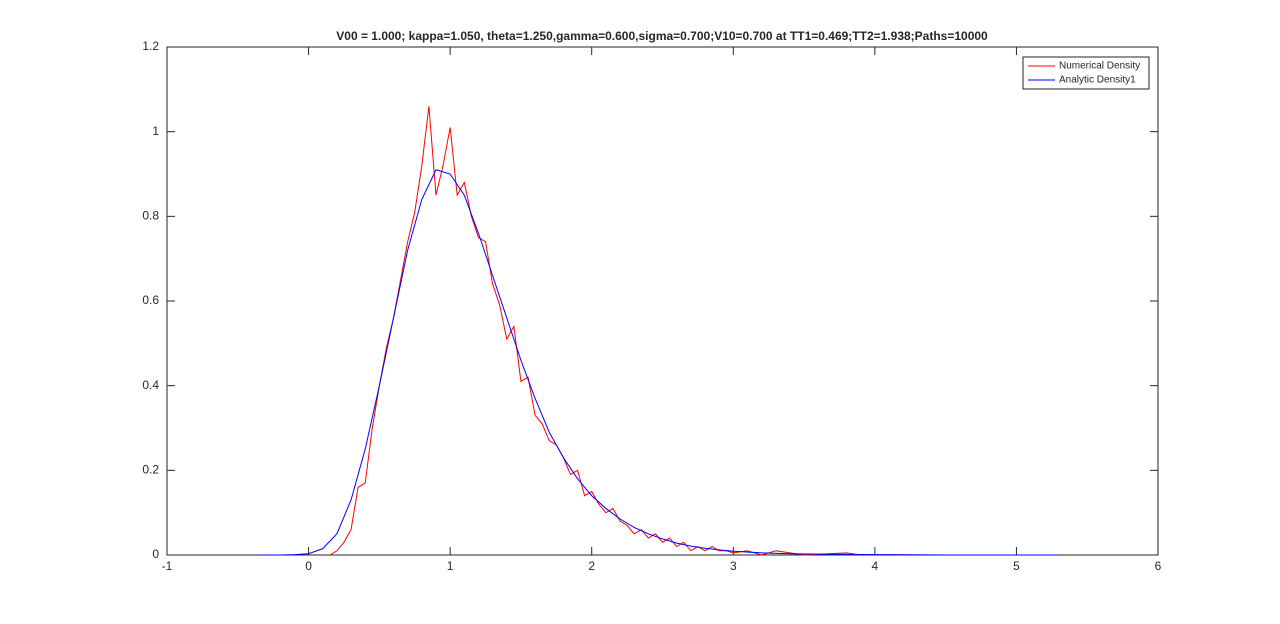 Image resolution: width=1280 pixels, height=624 pixels. What do you see at coordinates (167, 566) in the screenshot?
I see `x-tick-label: -1` at bounding box center [167, 566].